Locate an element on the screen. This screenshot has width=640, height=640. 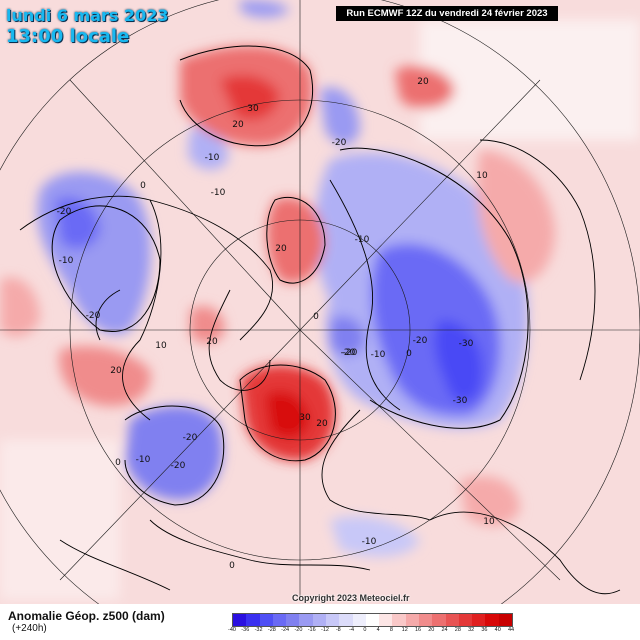
color-scale-tick: 16 is located at coordinates (418, 630).